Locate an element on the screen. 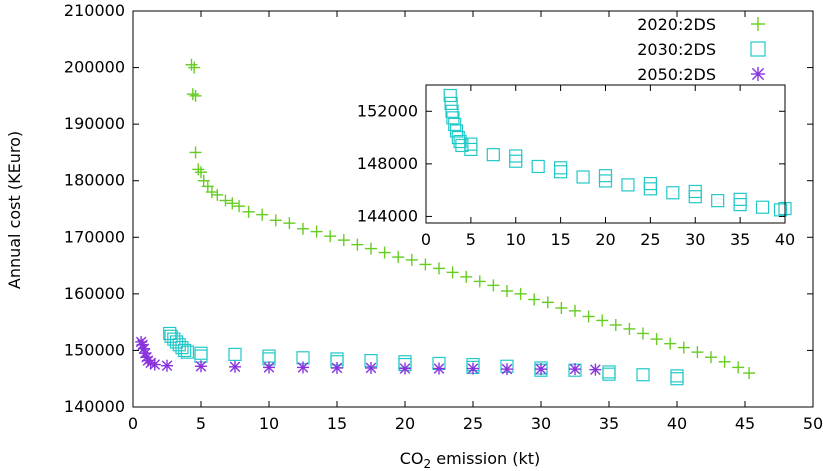 This screenshot has height=471, width=823. x-axis-label: CO2 emission (kt) is located at coordinates (470, 460).